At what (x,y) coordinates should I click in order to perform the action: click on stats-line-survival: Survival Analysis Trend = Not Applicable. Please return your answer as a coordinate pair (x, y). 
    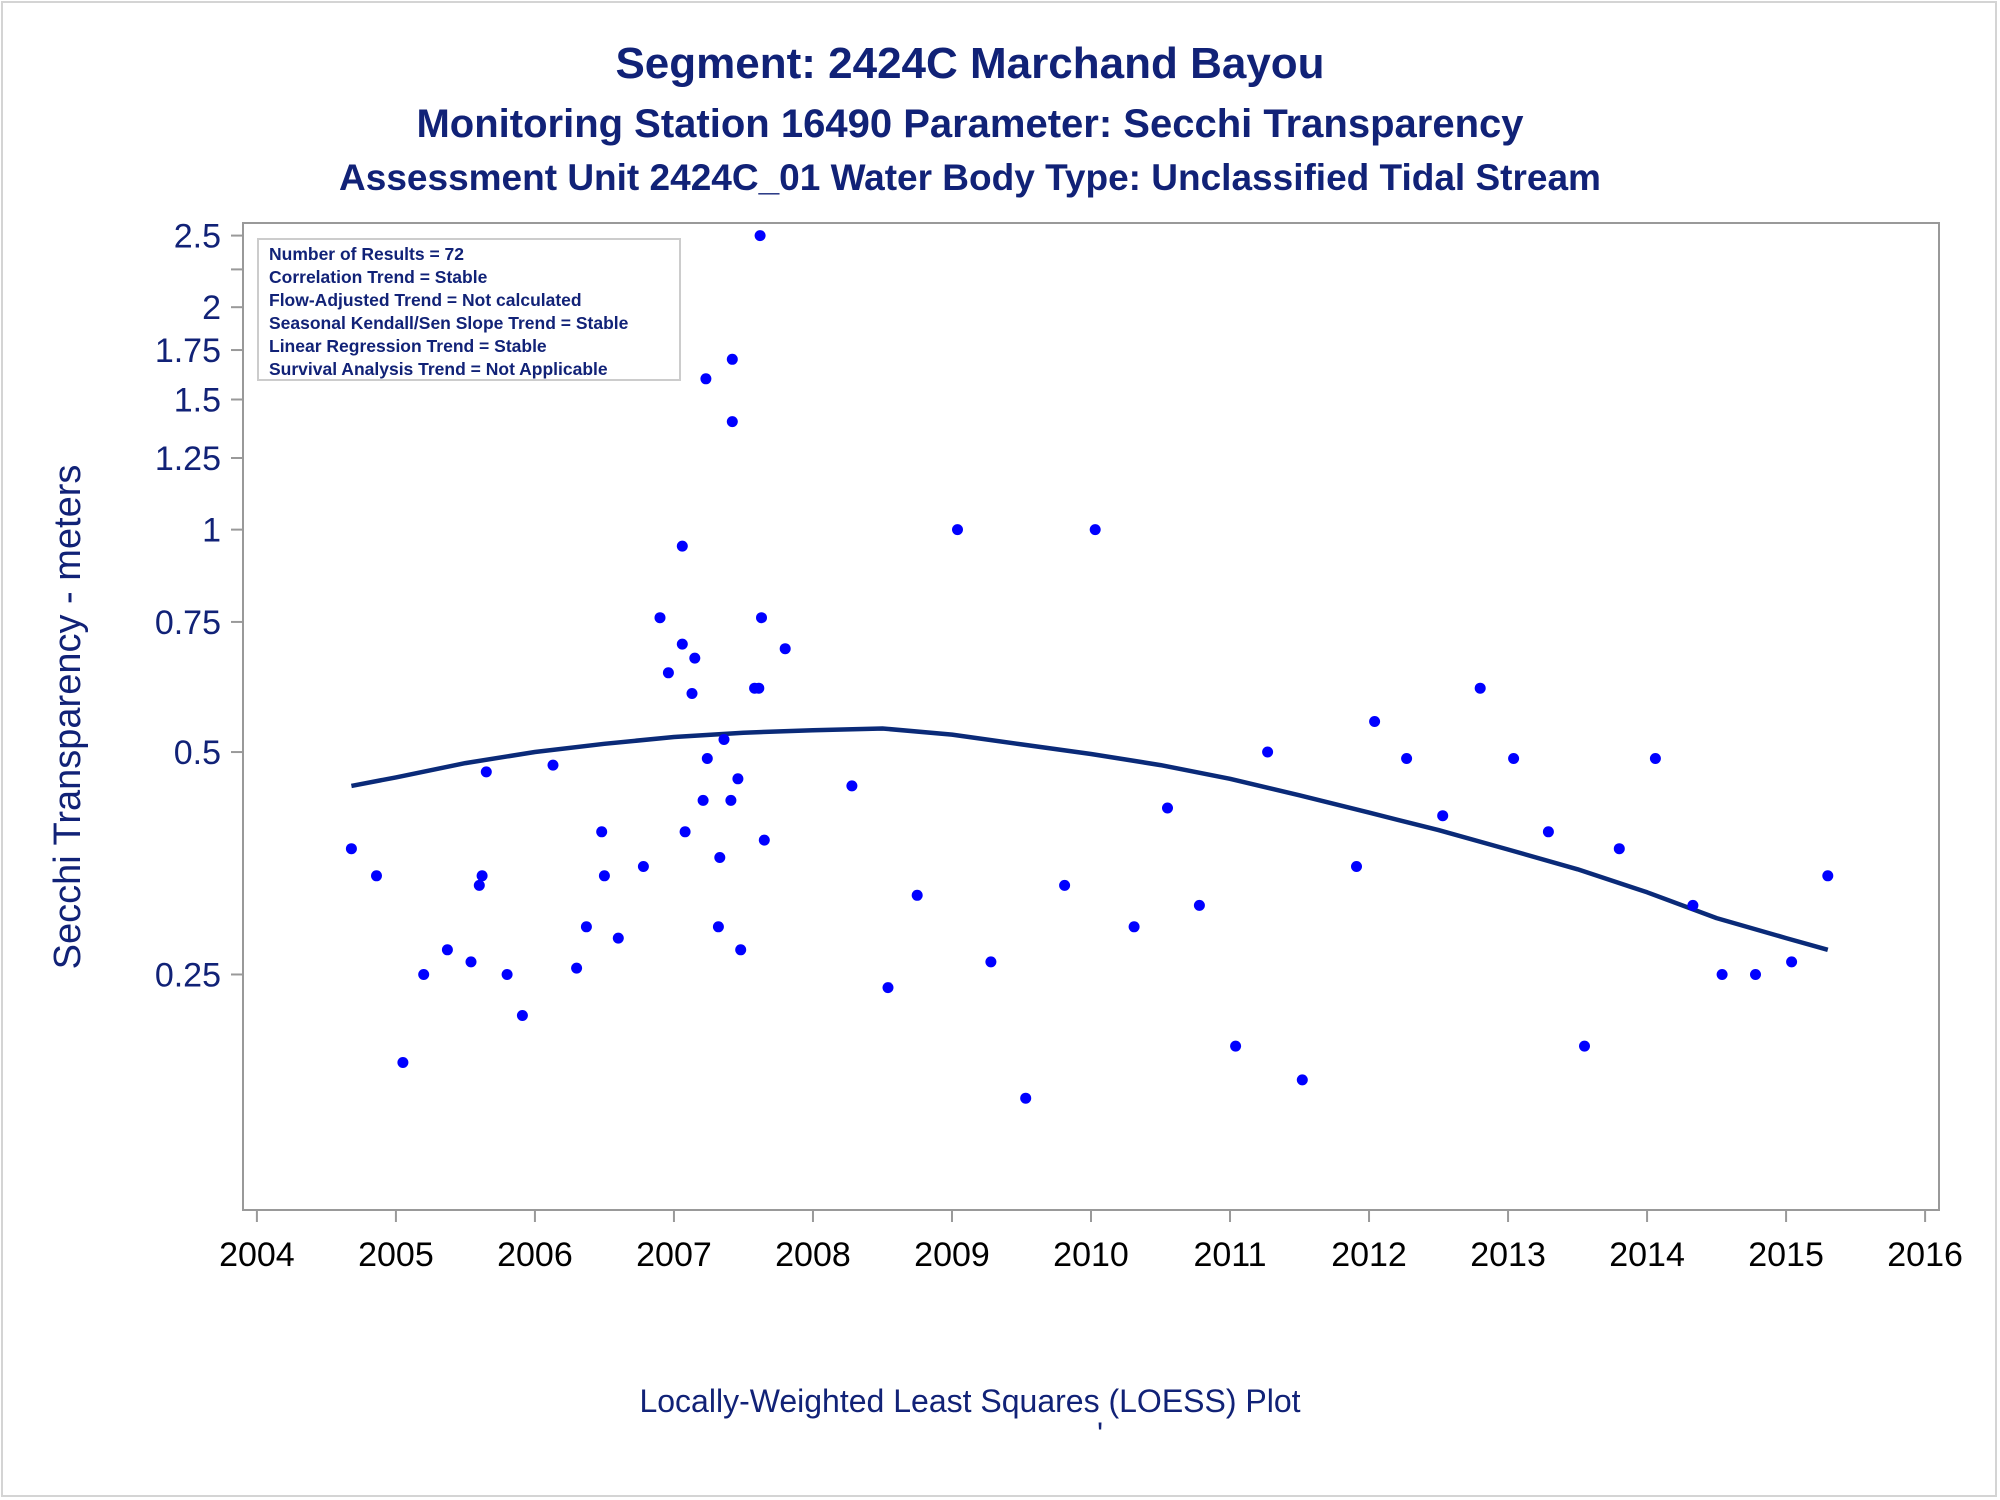
    Looking at the image, I should click on (438, 369).